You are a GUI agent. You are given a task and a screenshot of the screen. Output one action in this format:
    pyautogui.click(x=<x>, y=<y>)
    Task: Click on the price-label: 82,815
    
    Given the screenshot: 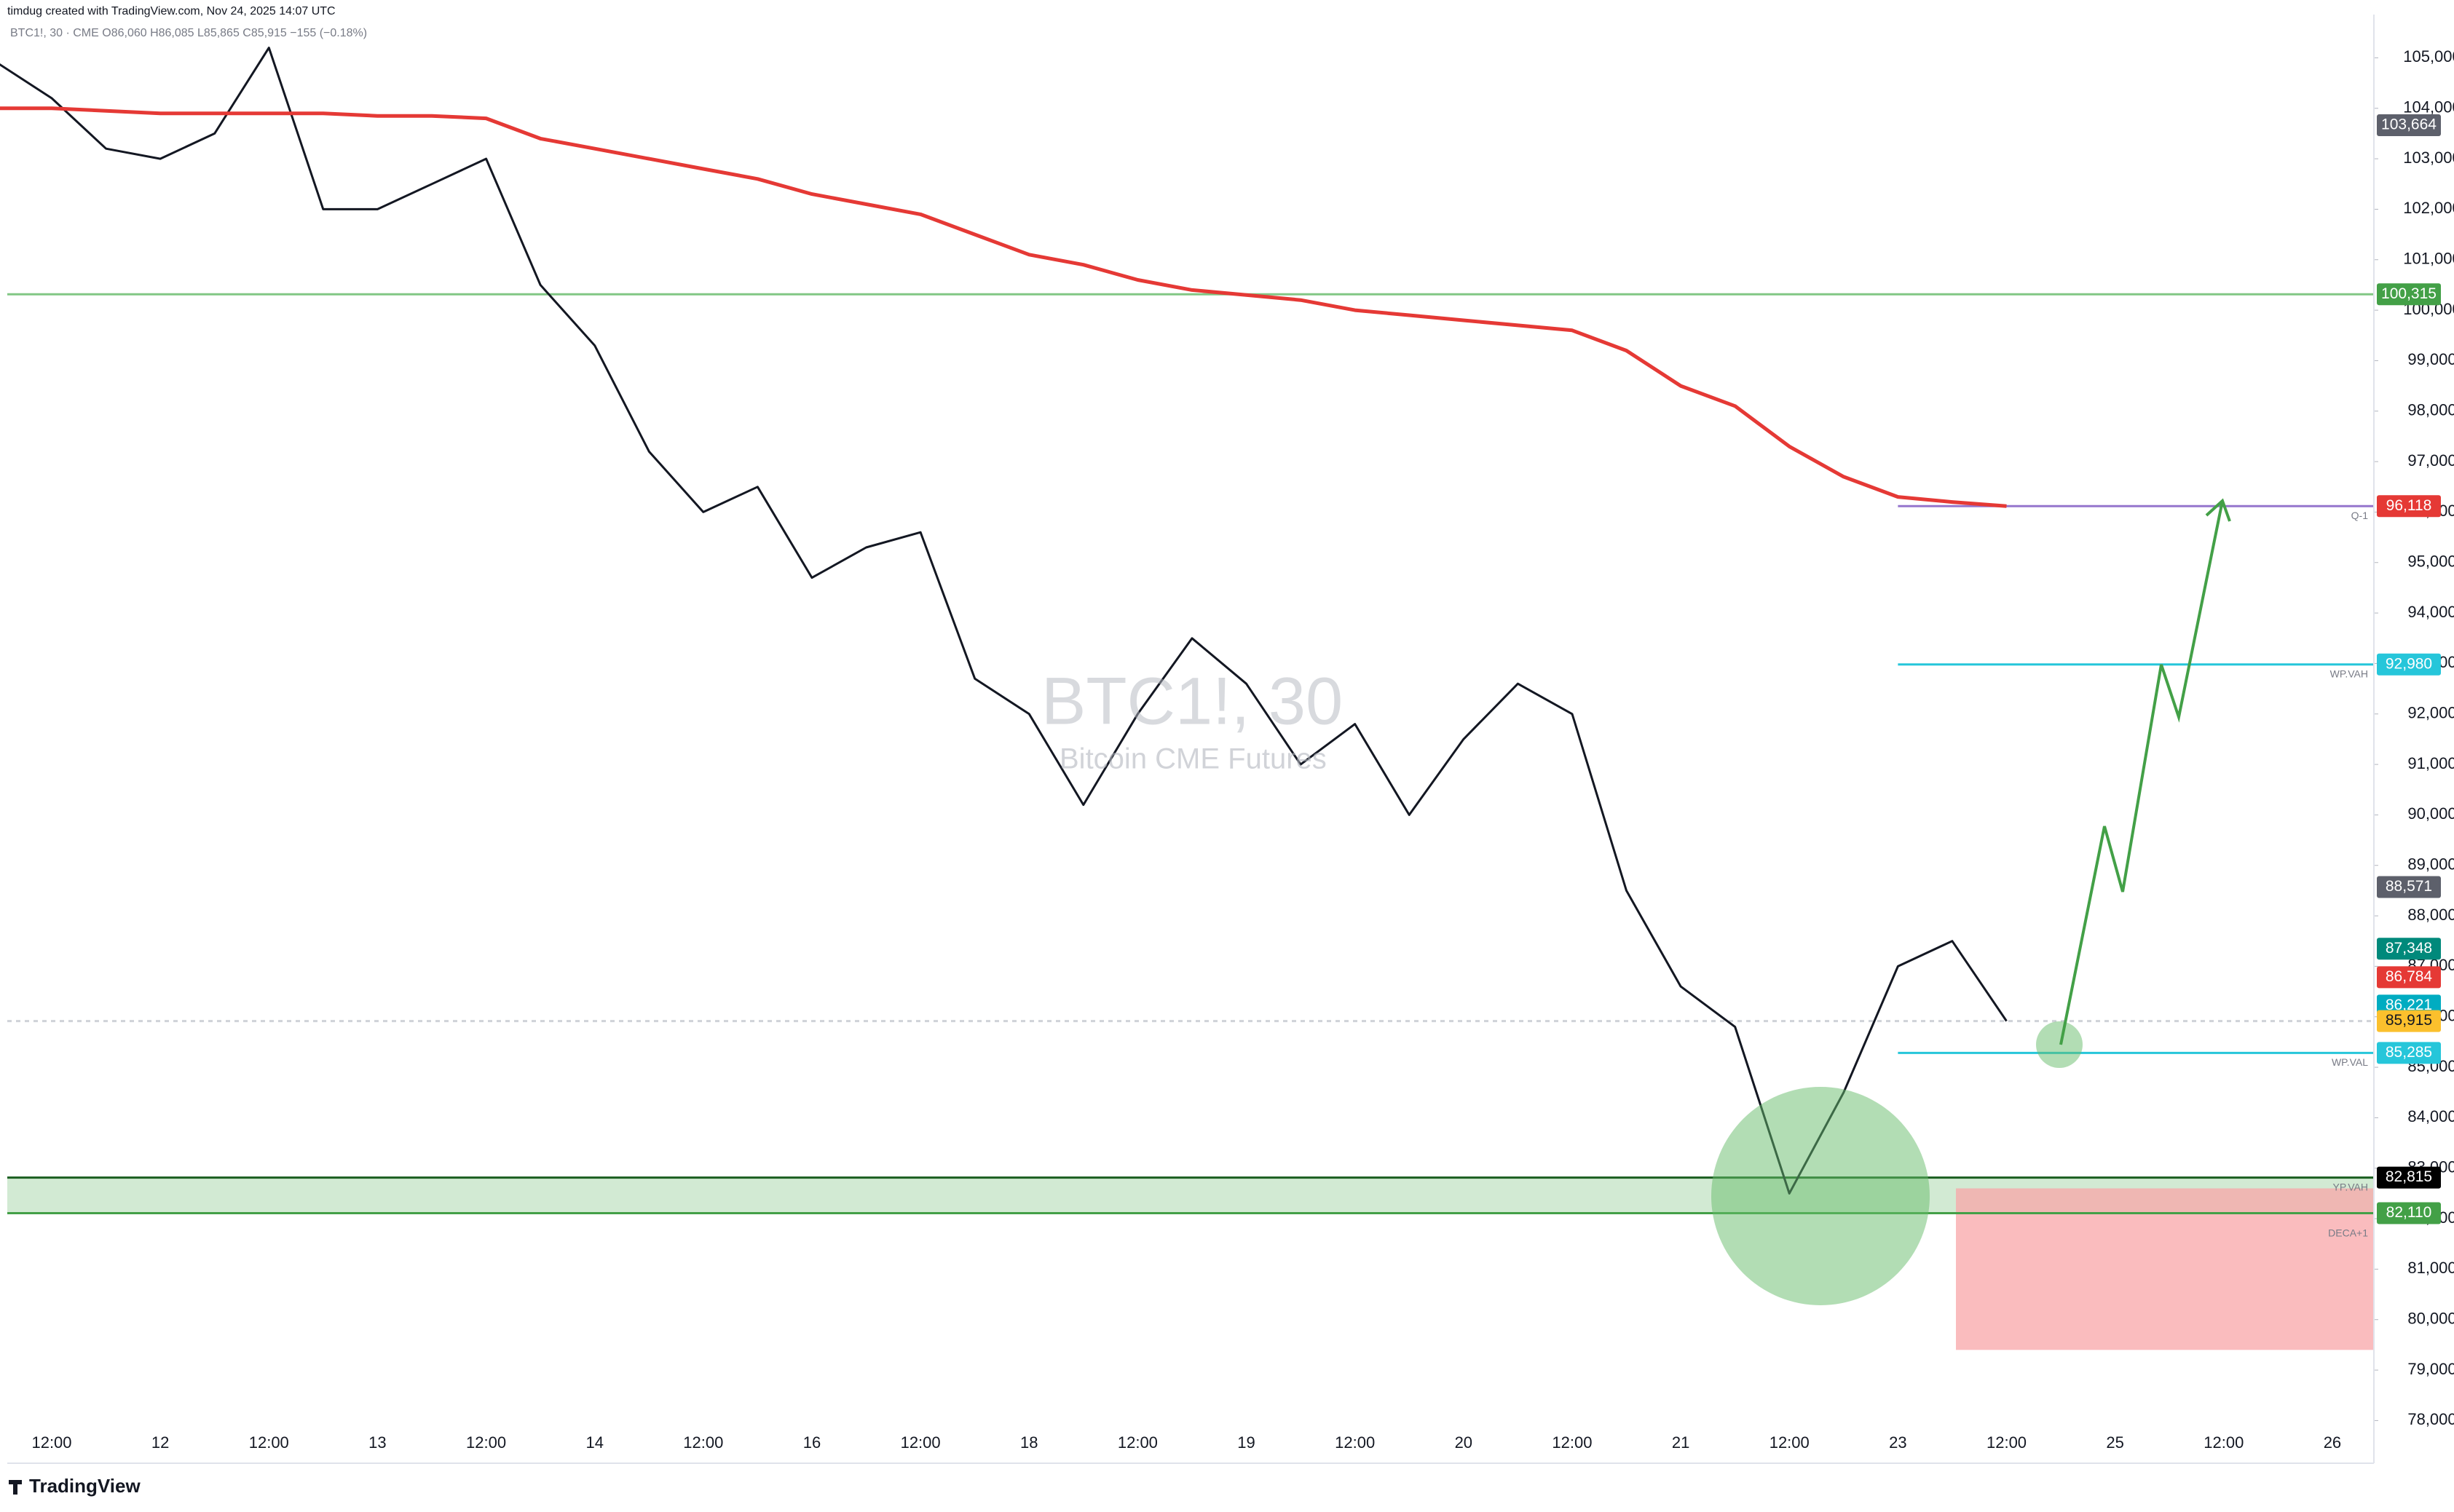 What is the action you would take?
    pyautogui.click(x=2409, y=1176)
    